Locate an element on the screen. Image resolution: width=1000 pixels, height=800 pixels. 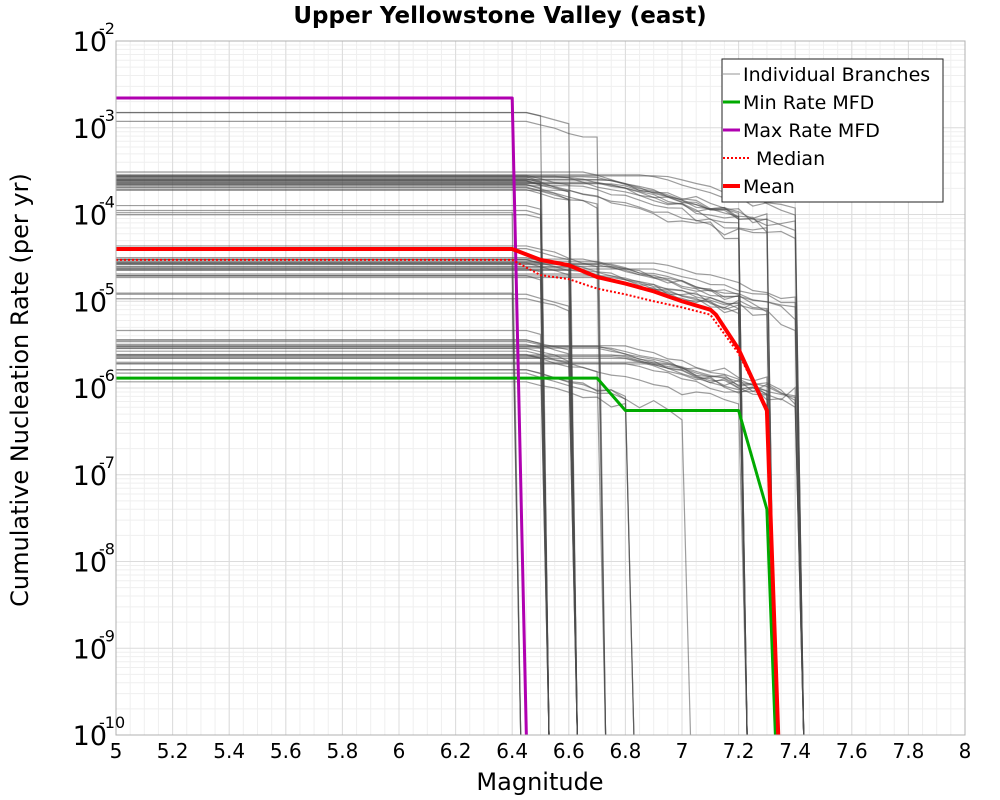
legend-label: Individual Branches is located at coordinates (836, 75).